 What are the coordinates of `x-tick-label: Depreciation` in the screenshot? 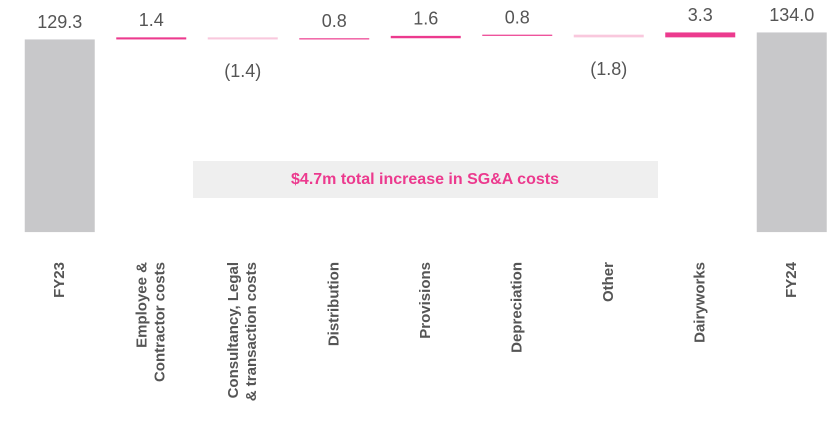 It's located at (516, 307).